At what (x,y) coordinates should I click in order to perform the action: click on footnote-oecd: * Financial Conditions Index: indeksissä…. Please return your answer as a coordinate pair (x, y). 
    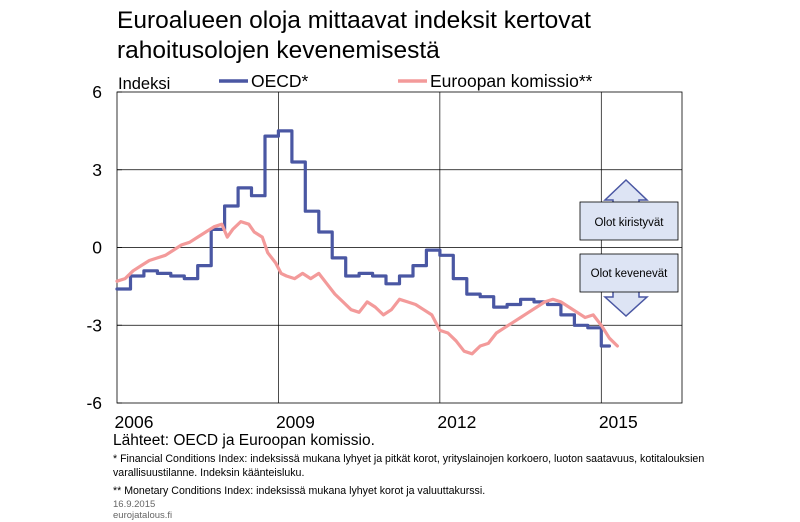
    Looking at the image, I should click on (409, 466).